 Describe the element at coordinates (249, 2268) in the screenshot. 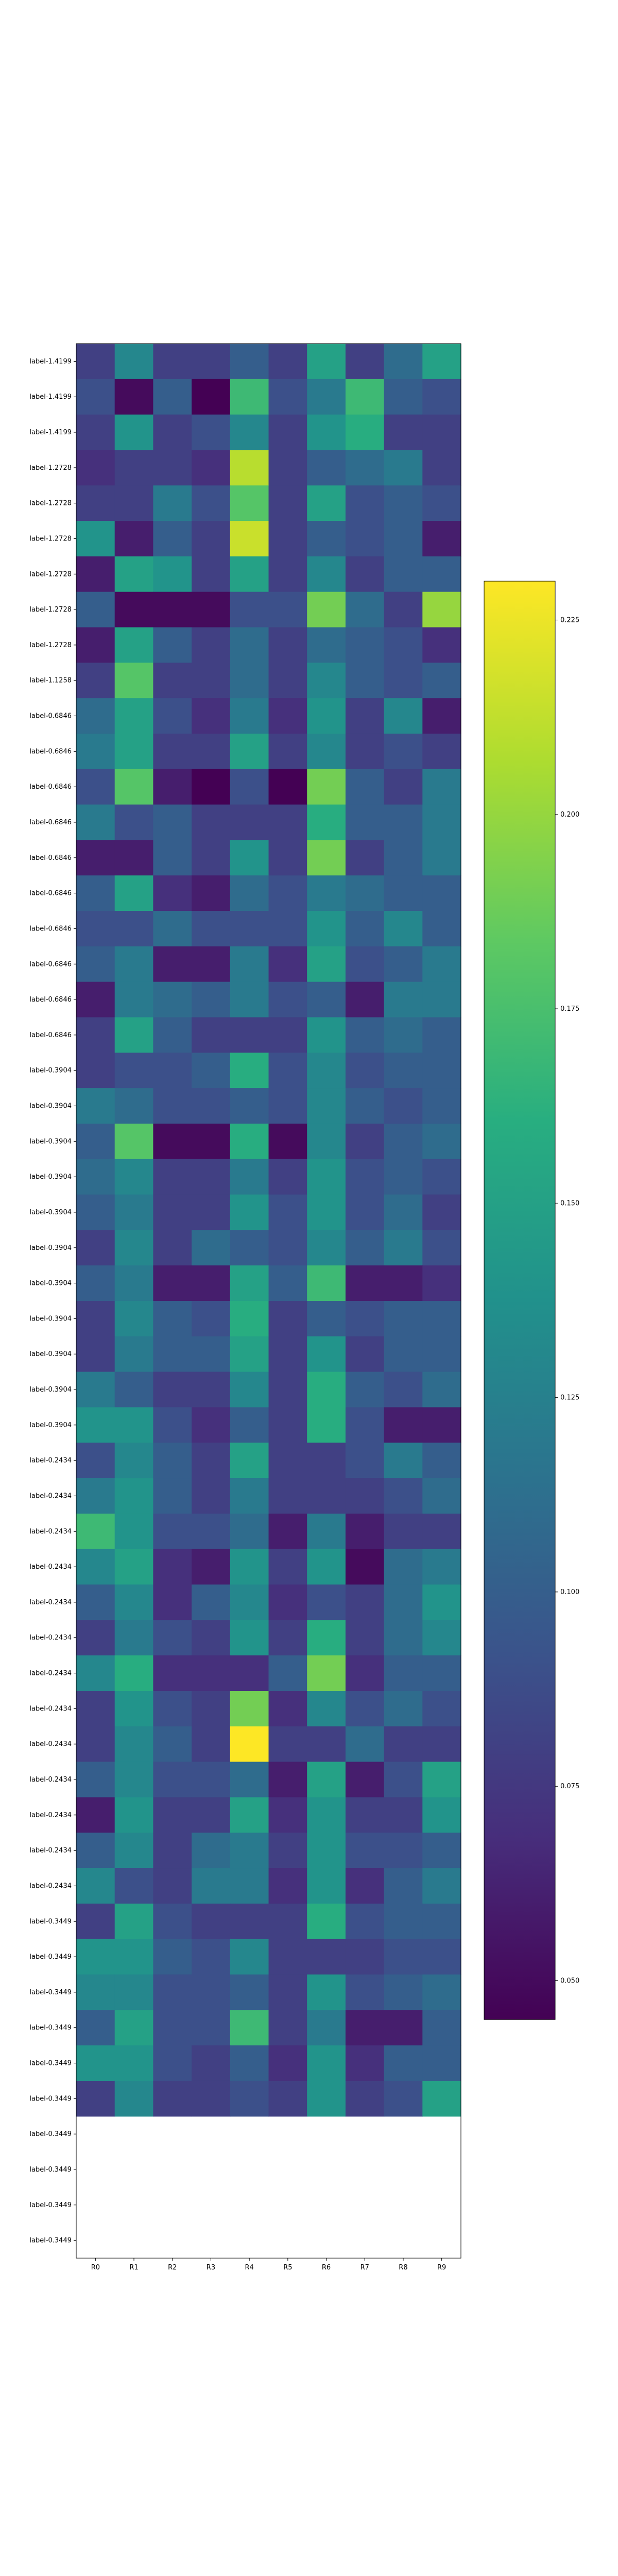

I see `x-tick-label: R4` at that location.